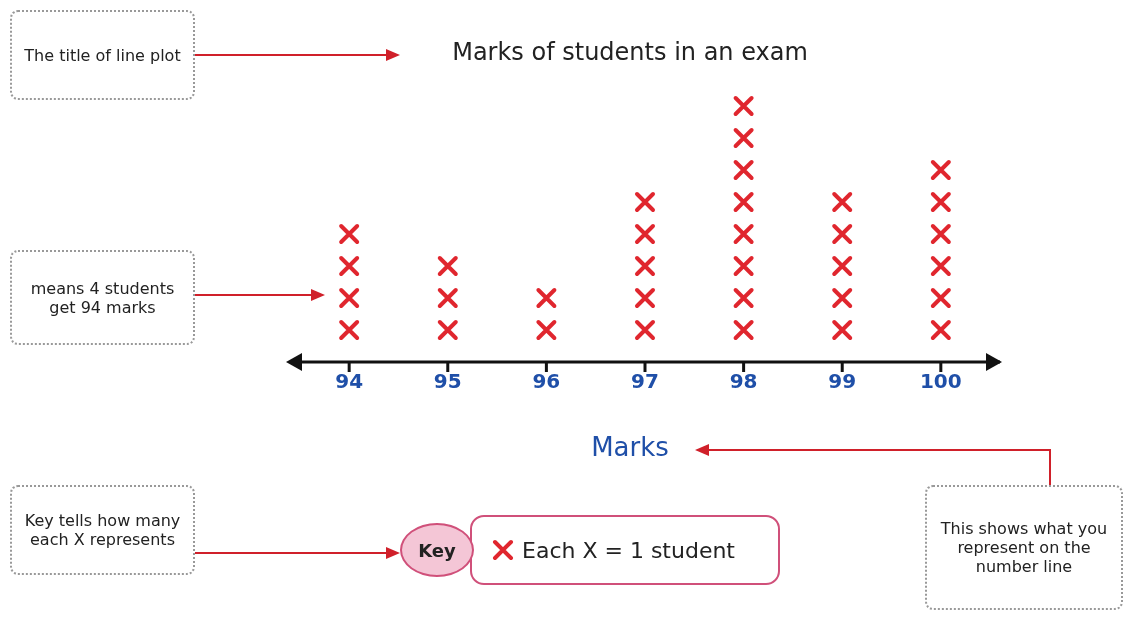 The height and width of the screenshot is (617, 1128). I want to click on x-tick-label: 100, so click(940, 381).